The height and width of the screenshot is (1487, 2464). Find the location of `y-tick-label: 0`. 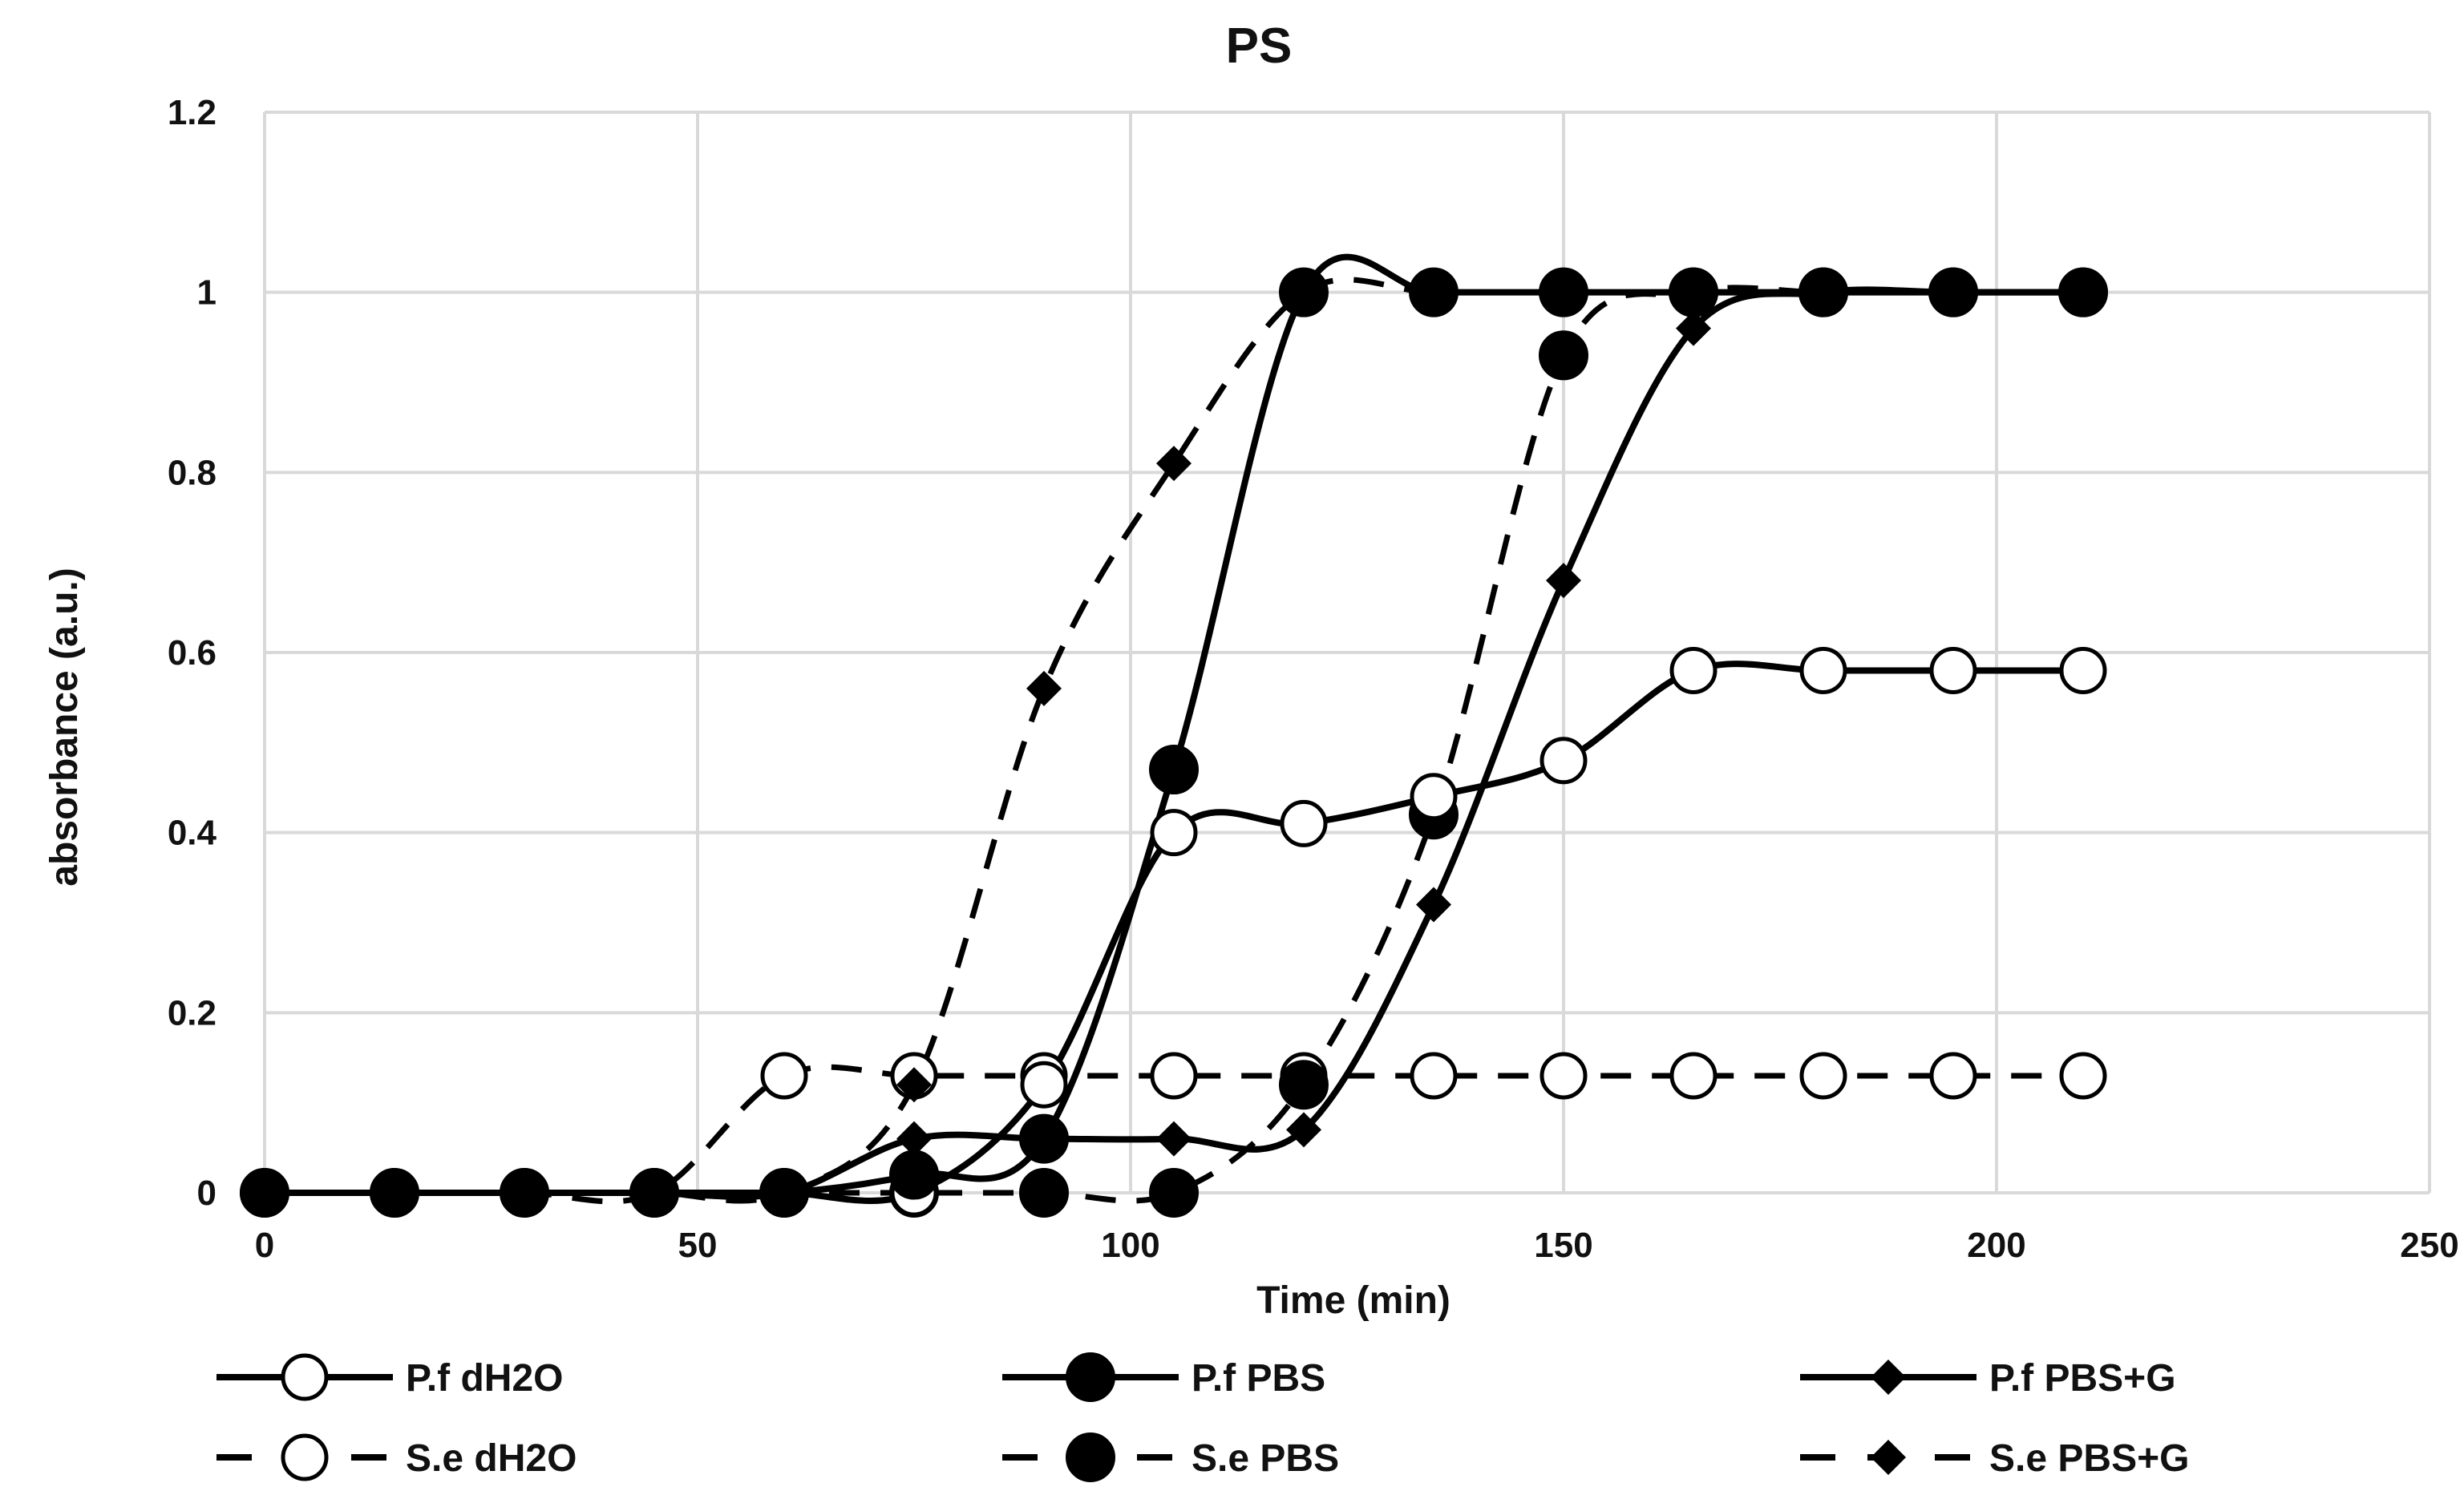

y-tick-label: 0 is located at coordinates (206, 1194).